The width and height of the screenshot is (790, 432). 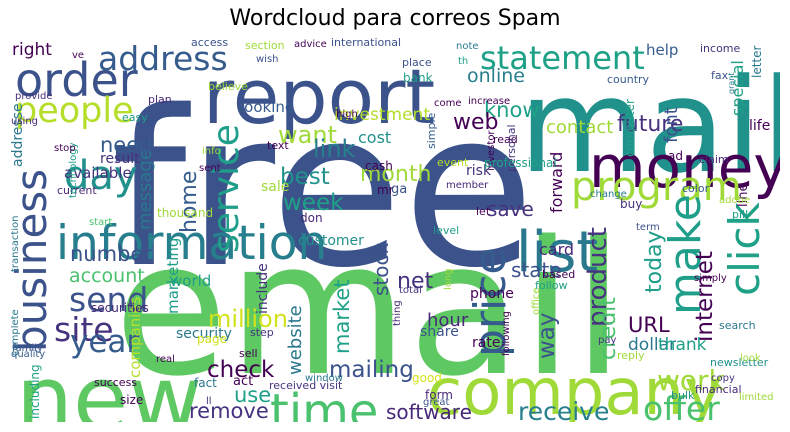 What do you see at coordinates (720, 75) in the screenshot?
I see `word-fax: fax` at bounding box center [720, 75].